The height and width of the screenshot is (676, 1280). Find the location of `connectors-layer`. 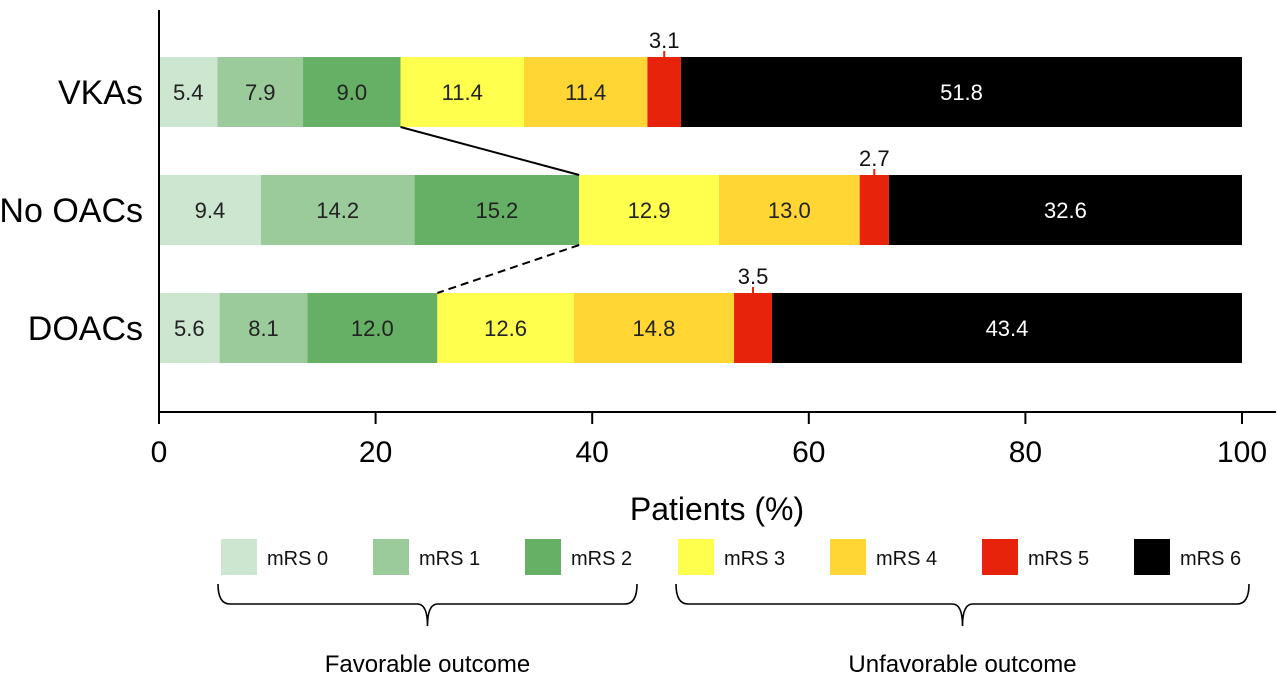

connectors-layer is located at coordinates (490, 210).